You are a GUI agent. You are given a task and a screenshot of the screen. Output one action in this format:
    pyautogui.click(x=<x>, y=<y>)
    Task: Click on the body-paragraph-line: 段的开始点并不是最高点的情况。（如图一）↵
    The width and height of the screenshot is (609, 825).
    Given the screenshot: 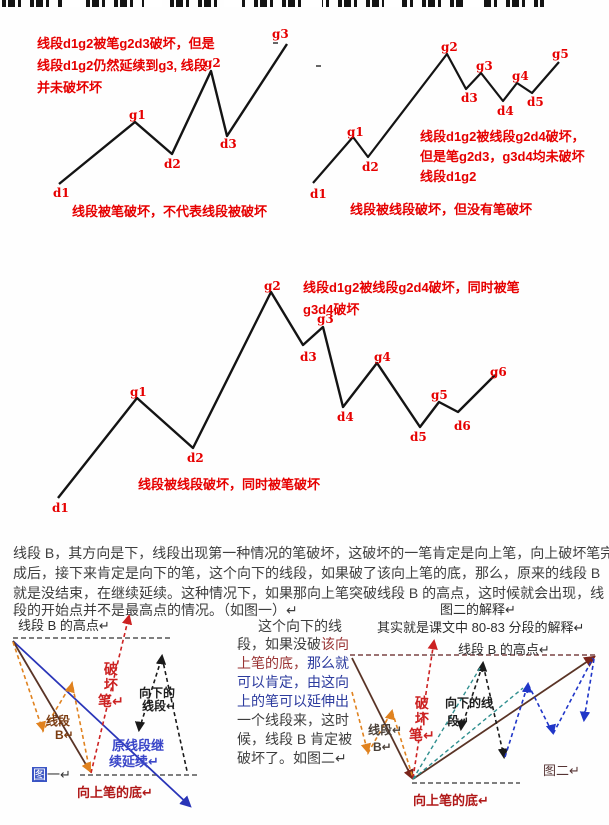 What is the action you would take?
    pyautogui.click(x=155, y=610)
    